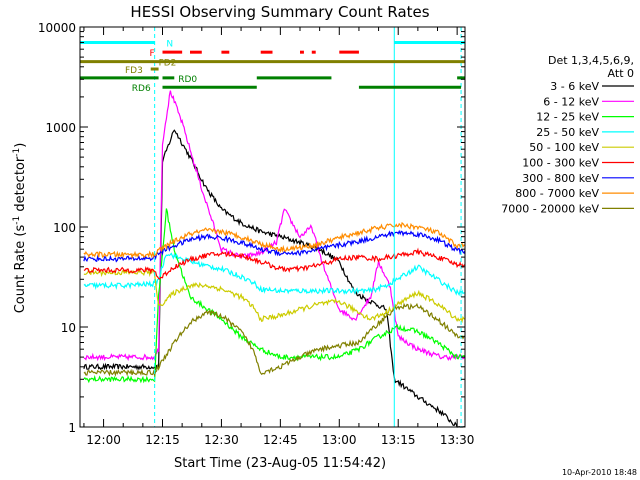 The height and width of the screenshot is (480, 640). Describe the element at coordinates (169, 44) in the screenshot. I see `flag-bar-label: N` at that location.